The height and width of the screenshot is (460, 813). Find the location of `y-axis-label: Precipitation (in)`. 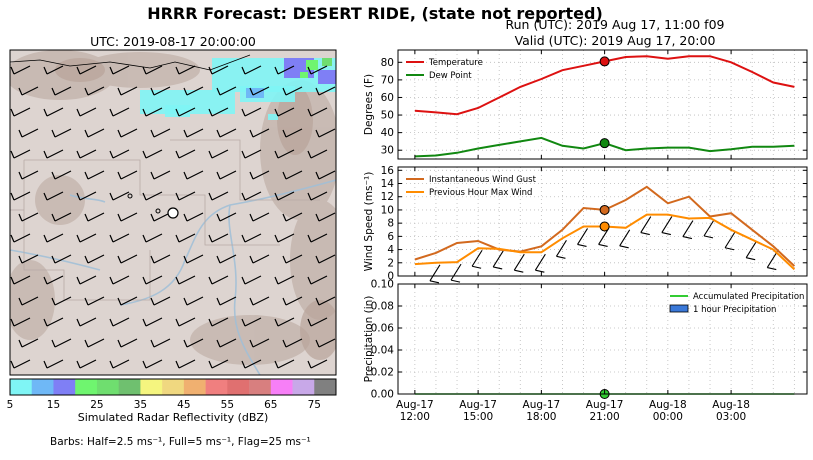

y-axis-label: Precipitation (in) is located at coordinates (369, 339).